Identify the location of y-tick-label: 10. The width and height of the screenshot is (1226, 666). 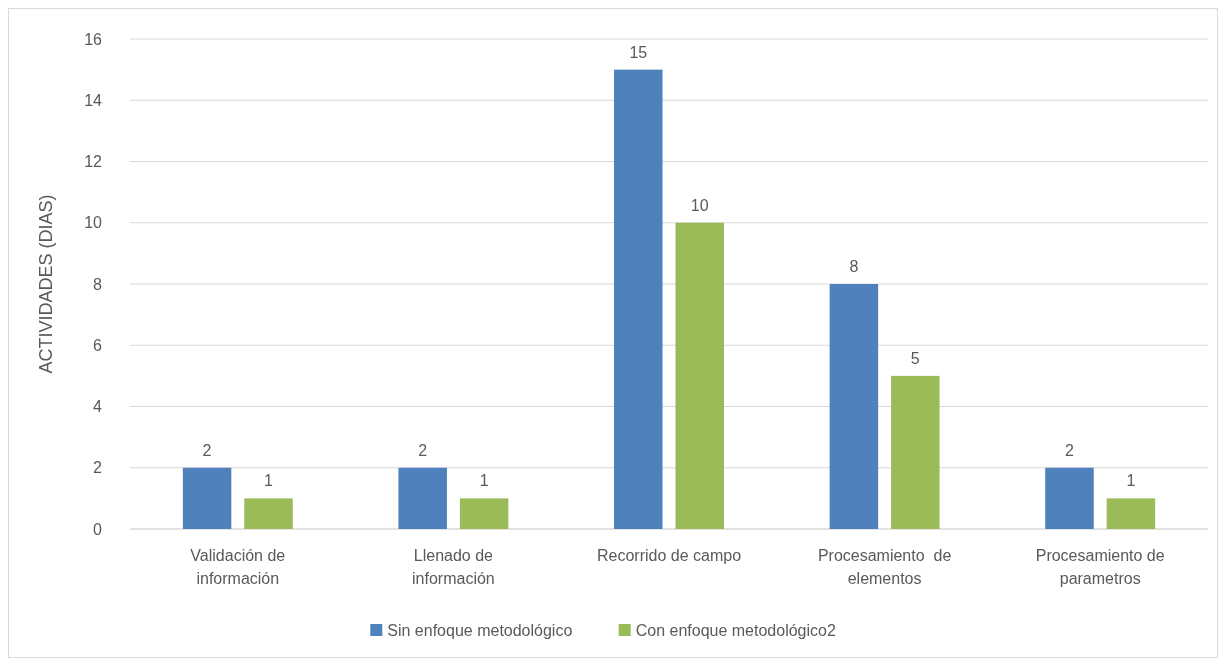
(93, 223).